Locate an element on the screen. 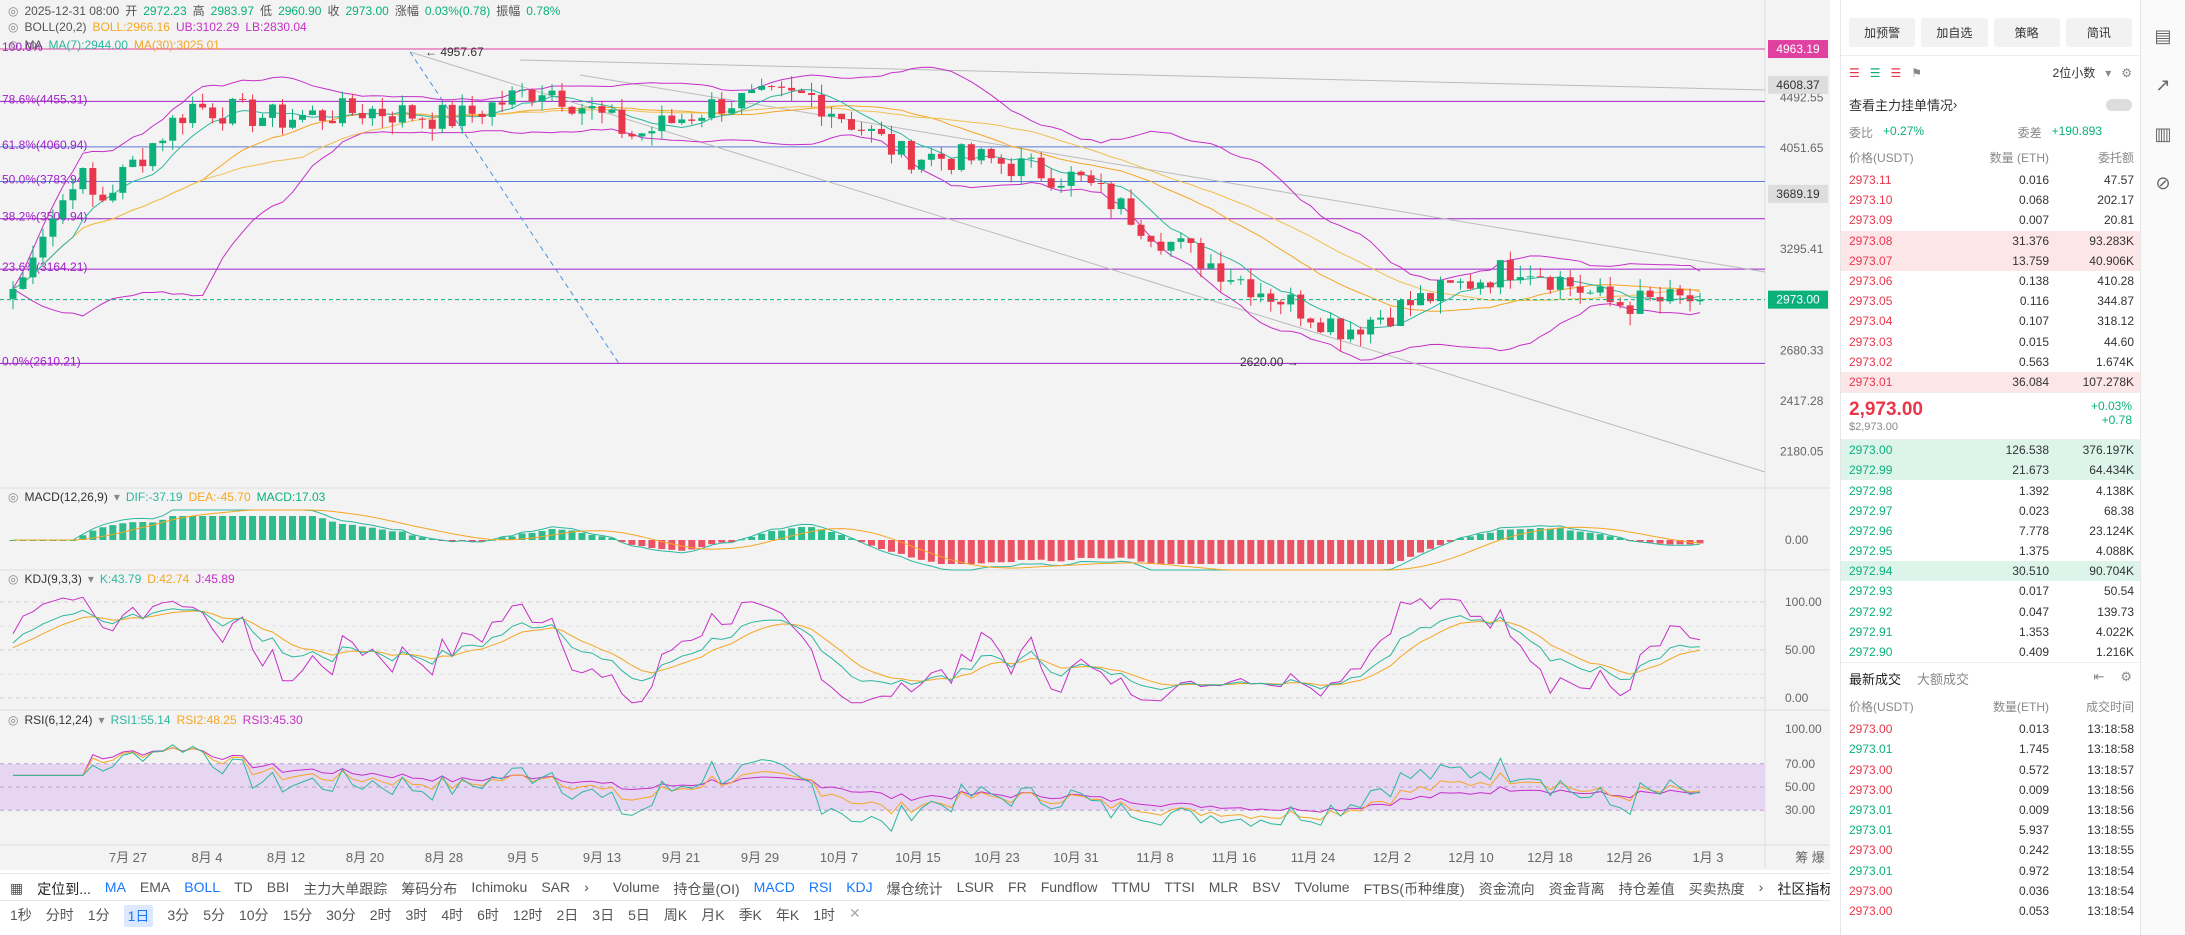 This screenshot has width=2185, height=935. add-favorite-button: 加自选 is located at coordinates (1954, 32).